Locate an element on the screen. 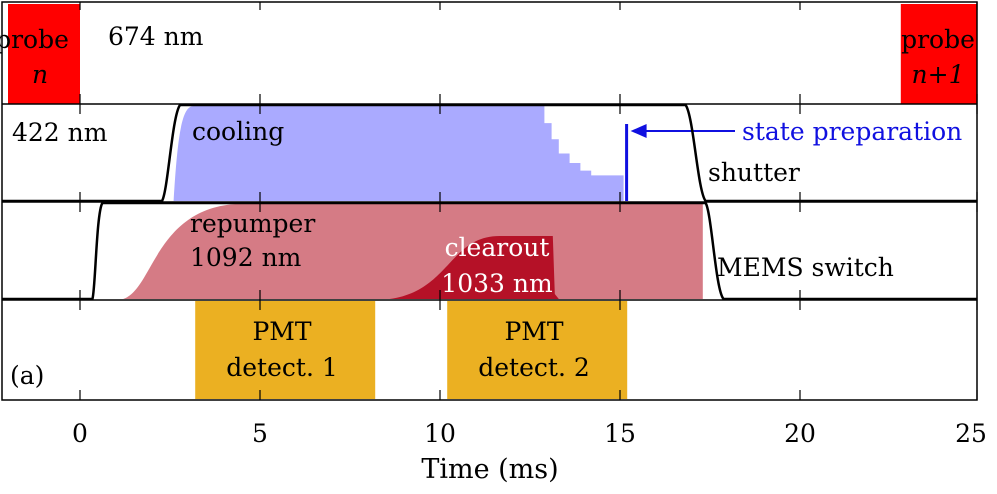  panel-label: (a) is located at coordinates (27, 375).